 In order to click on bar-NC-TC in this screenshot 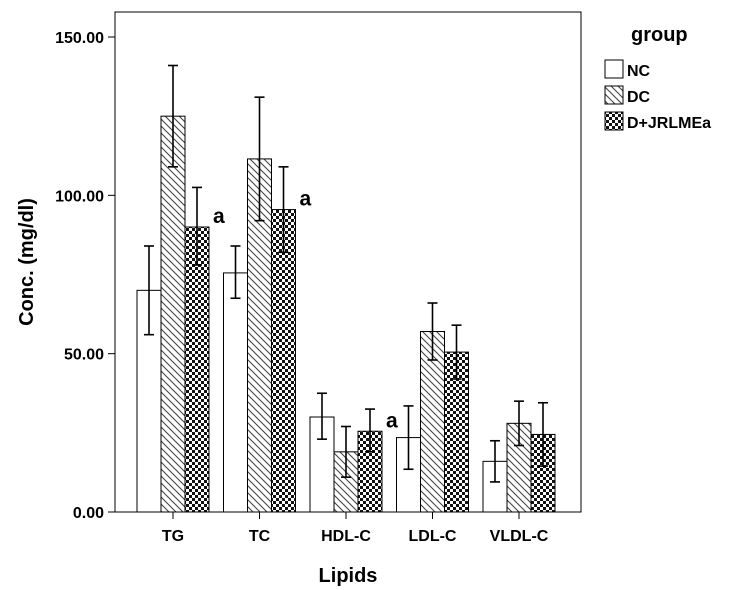, I will do `click(235, 392)`.